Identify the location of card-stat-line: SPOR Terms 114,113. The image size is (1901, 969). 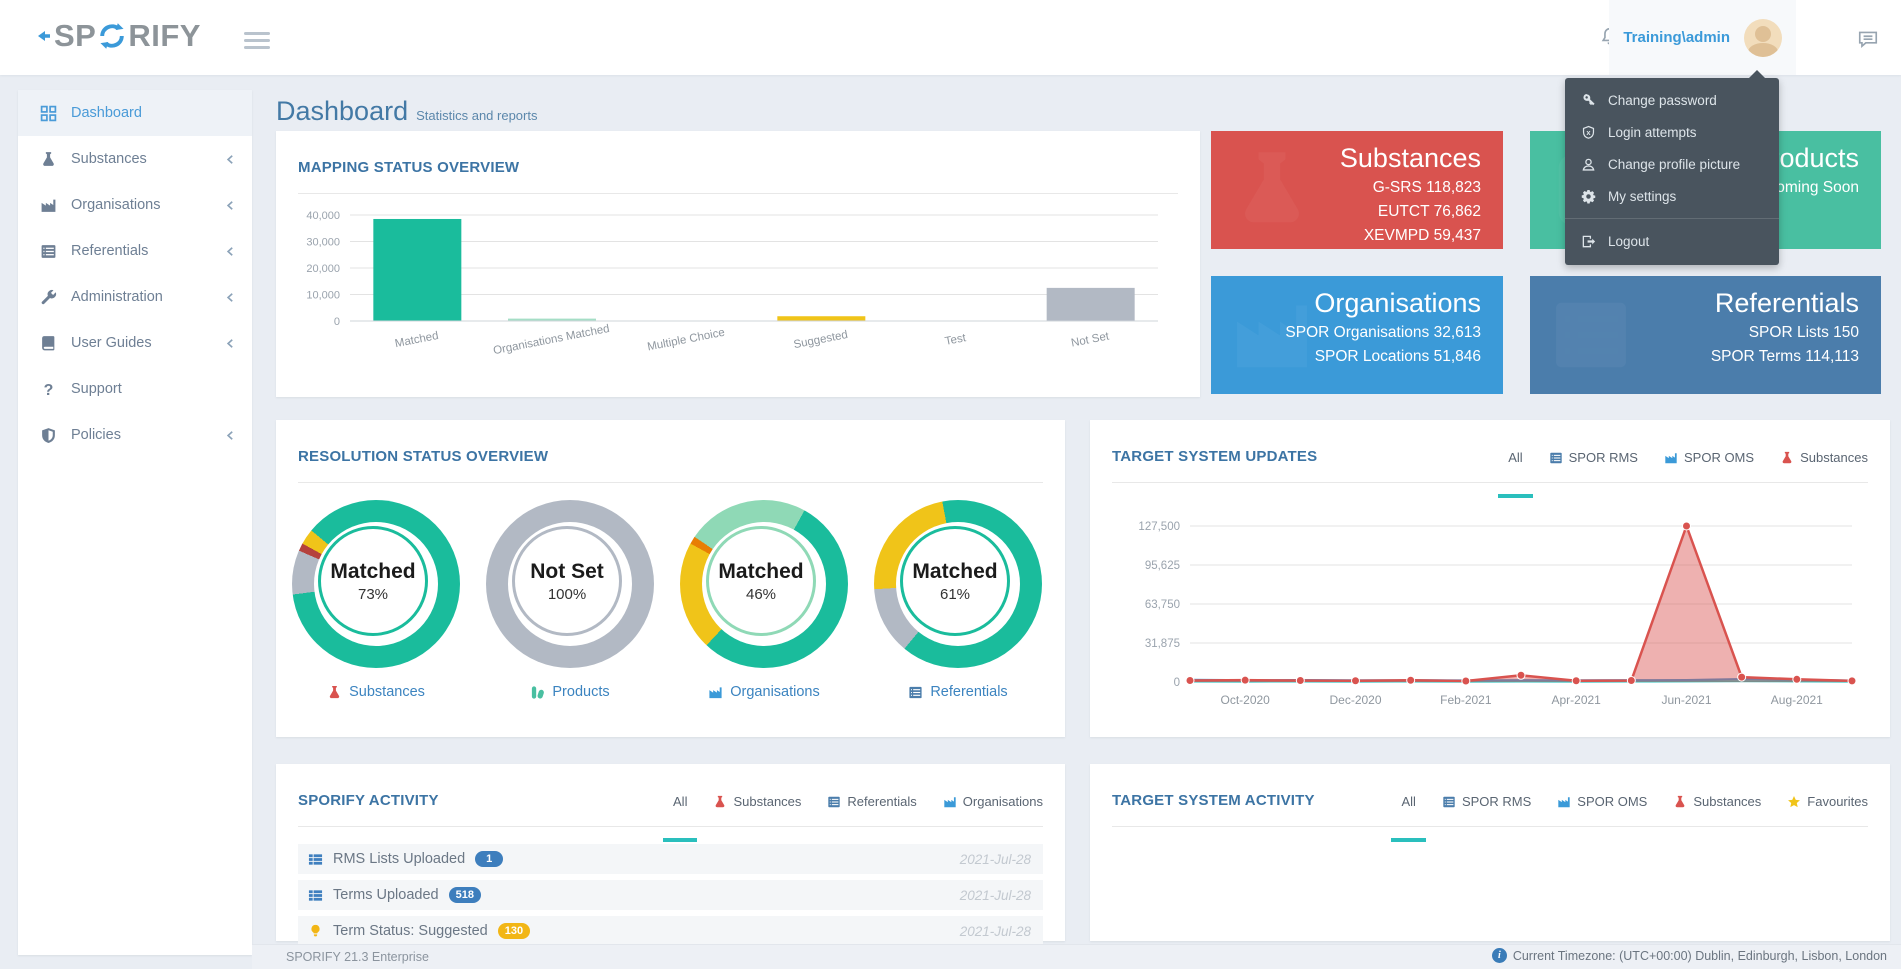
(1784, 356).